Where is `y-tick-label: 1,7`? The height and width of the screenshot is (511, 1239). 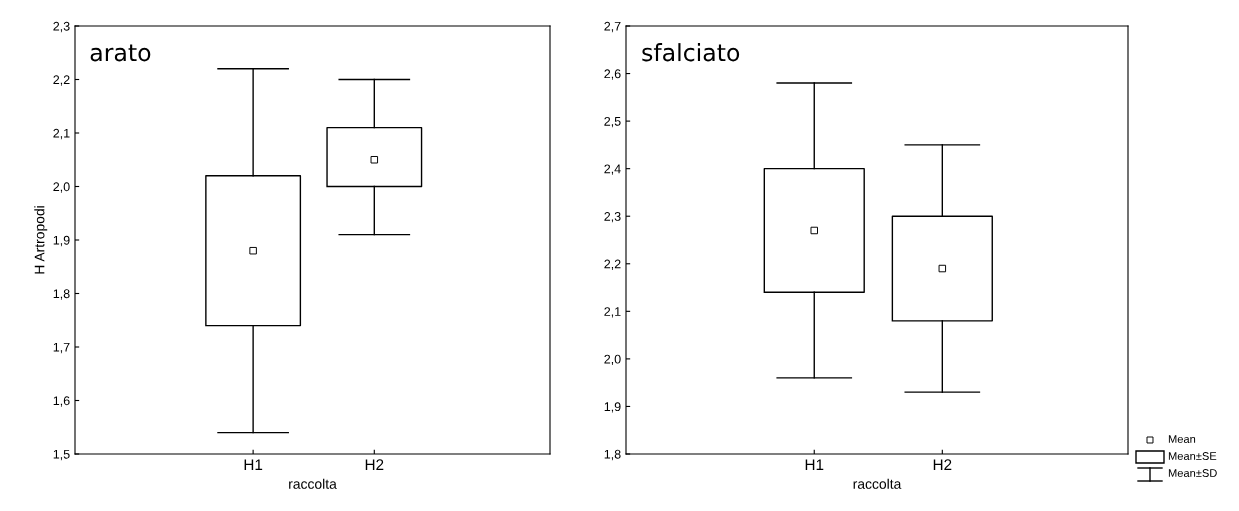
y-tick-label: 1,7 is located at coordinates (61, 348).